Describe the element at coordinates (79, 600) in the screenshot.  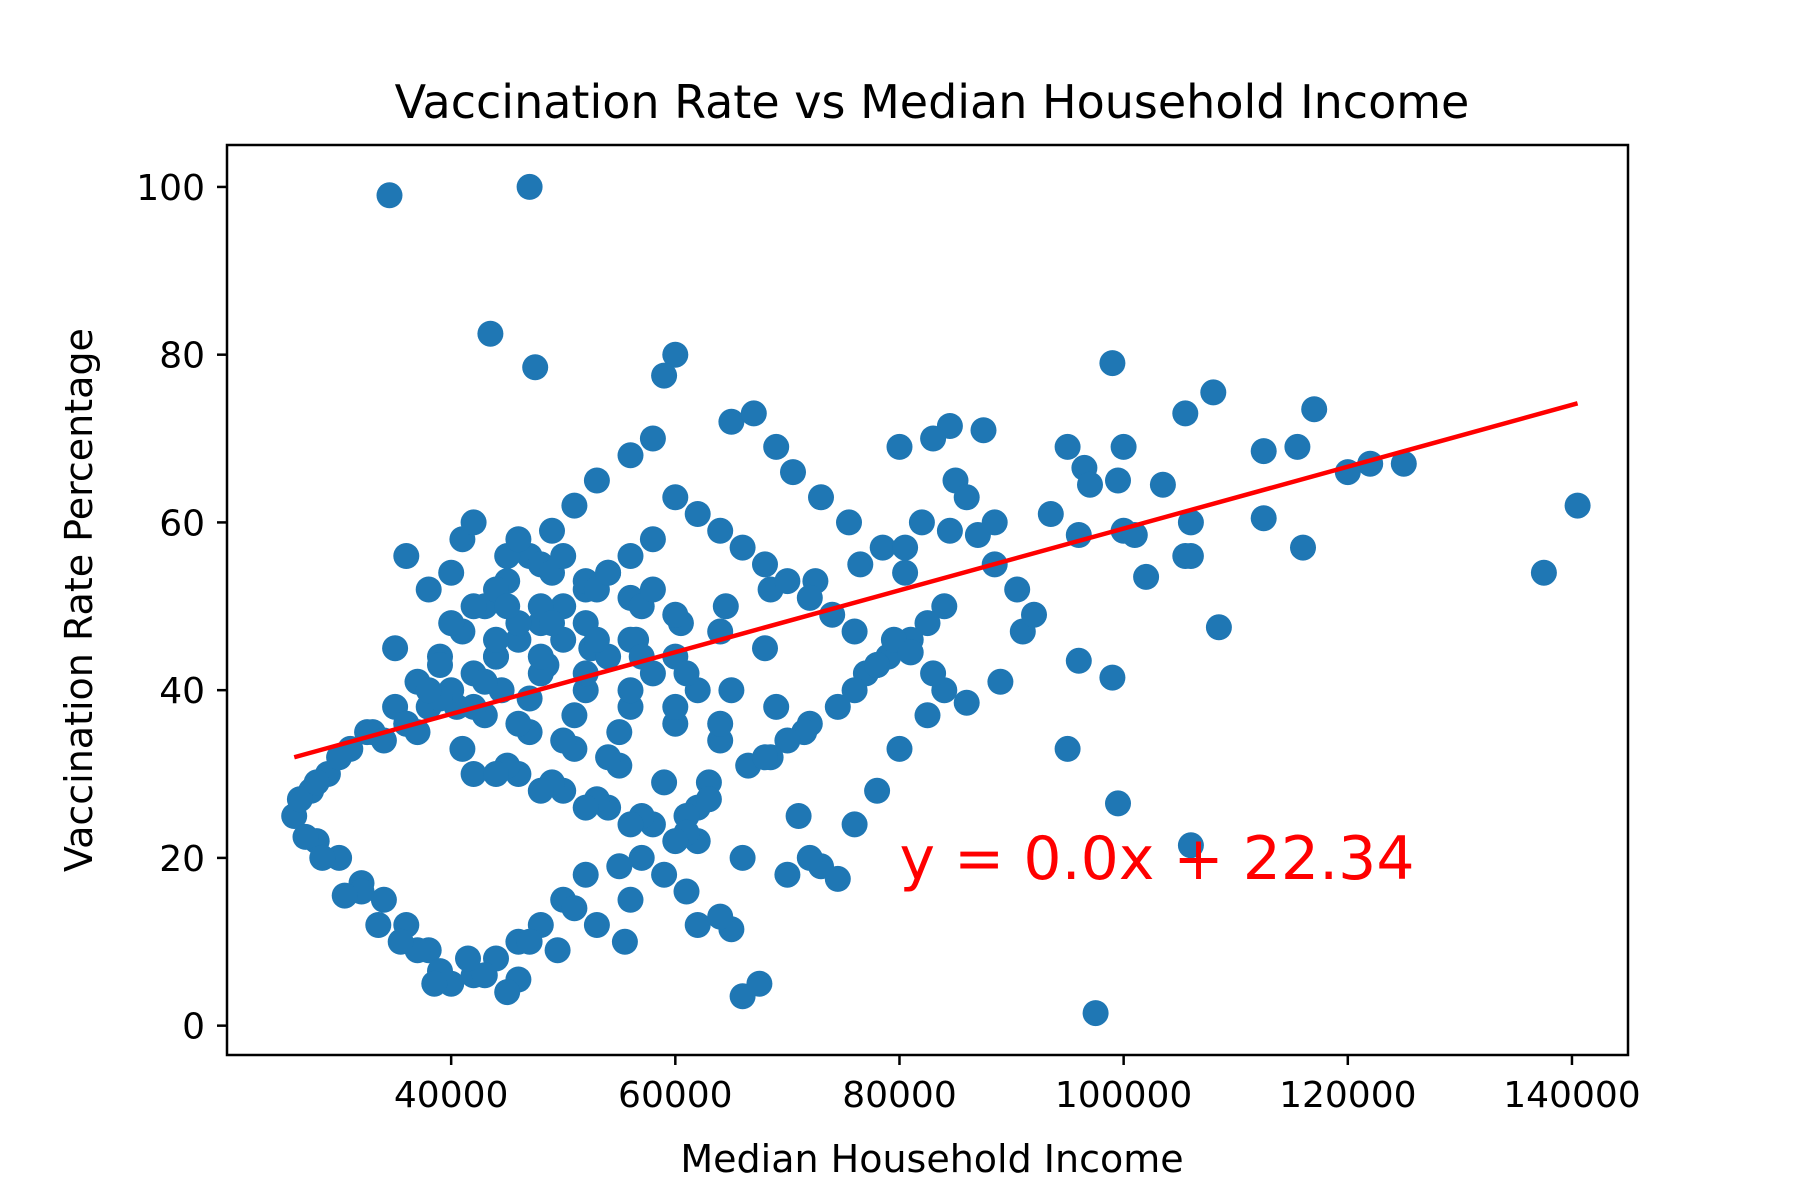
I see `y-axis-label: Vaccination Rate Percentage` at that location.